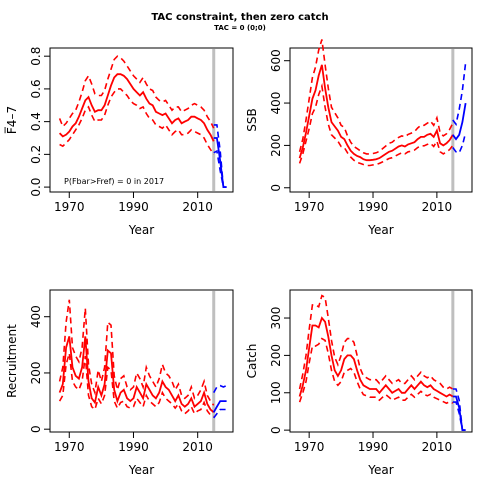 This screenshot has height=484, width=480. I want to click on rec-plot-frame, so click(141, 361).